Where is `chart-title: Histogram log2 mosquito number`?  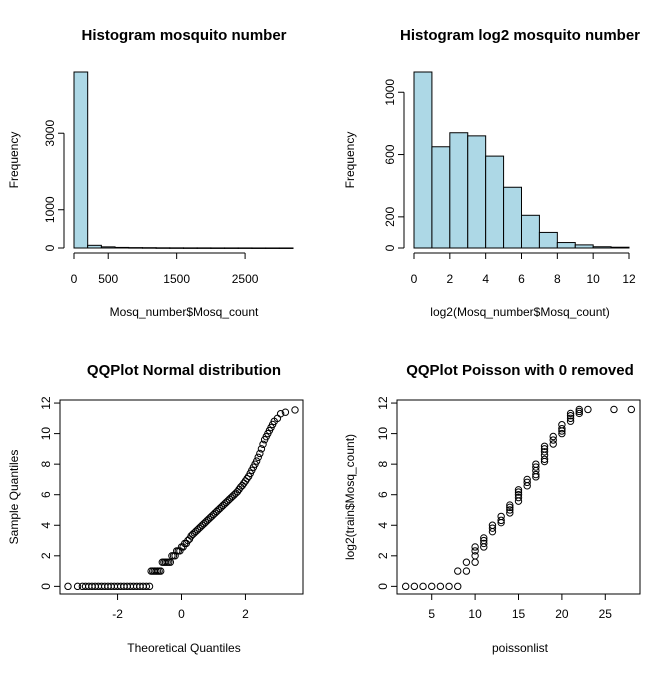 chart-title: Histogram log2 mosquito number is located at coordinates (520, 35).